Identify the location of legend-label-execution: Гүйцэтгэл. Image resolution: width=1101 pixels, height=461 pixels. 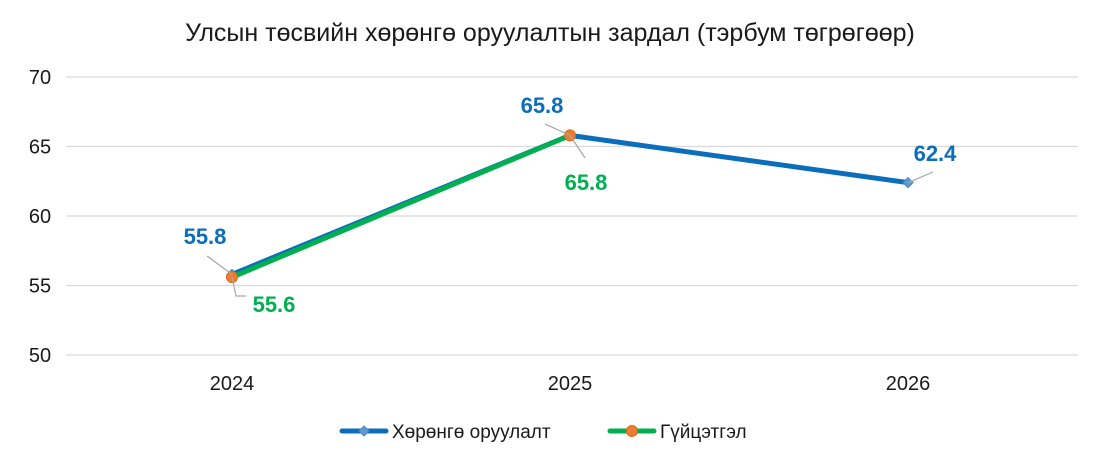
(703, 432).